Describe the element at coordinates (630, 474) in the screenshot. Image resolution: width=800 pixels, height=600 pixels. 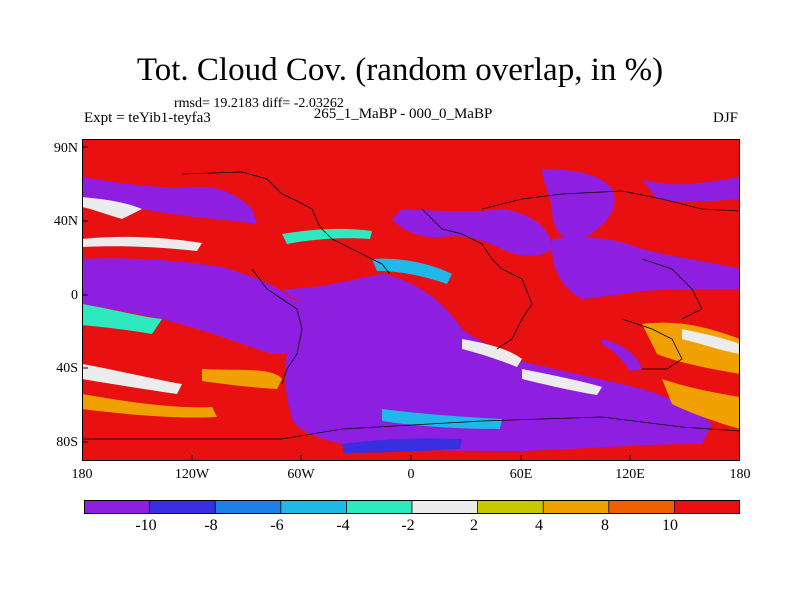
I see `lon-tick-label: 120E` at that location.